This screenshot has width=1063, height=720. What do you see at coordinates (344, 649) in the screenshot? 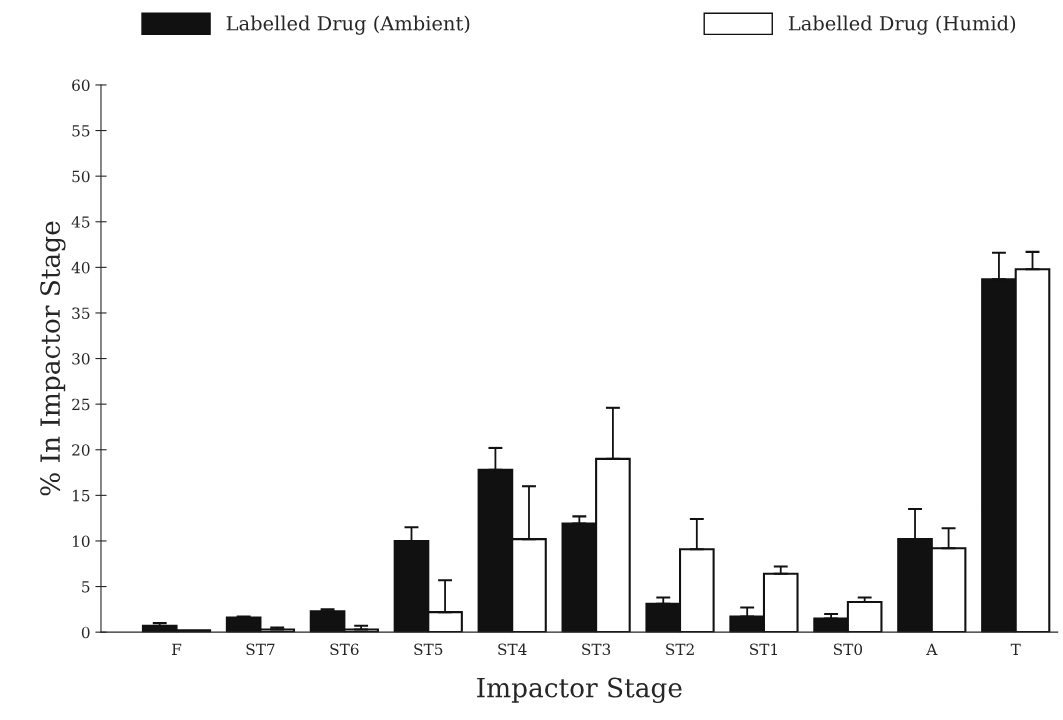
I see `x-tick-label: ST6` at bounding box center [344, 649].